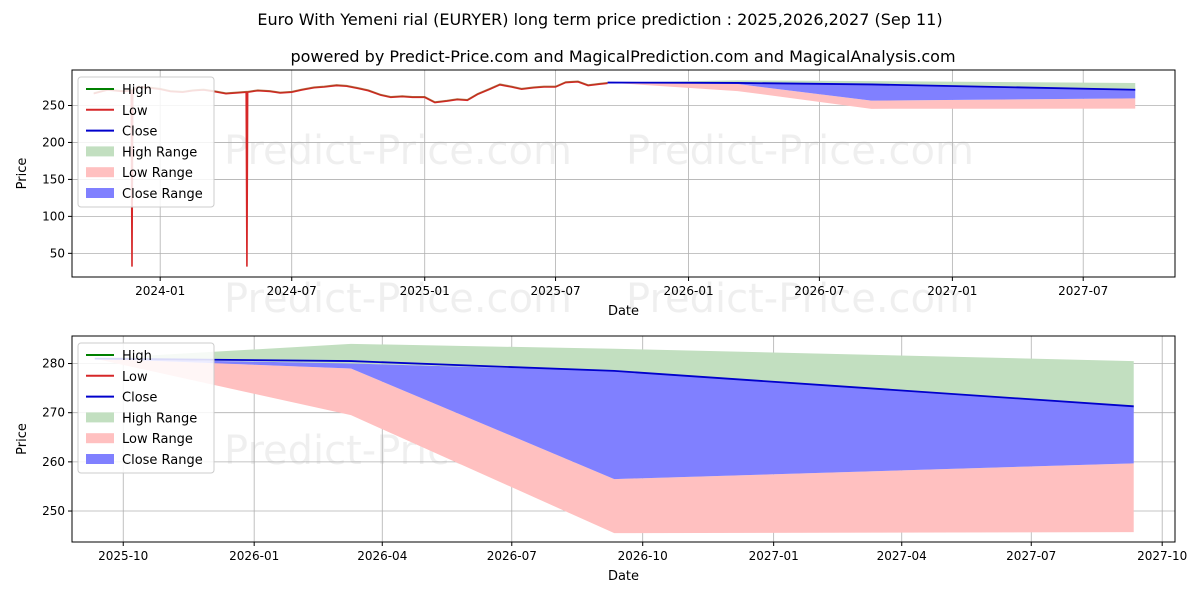 The height and width of the screenshot is (600, 1200). What do you see at coordinates (123, 556) in the screenshot?
I see `x-tick-label: 2025-10` at bounding box center [123, 556].